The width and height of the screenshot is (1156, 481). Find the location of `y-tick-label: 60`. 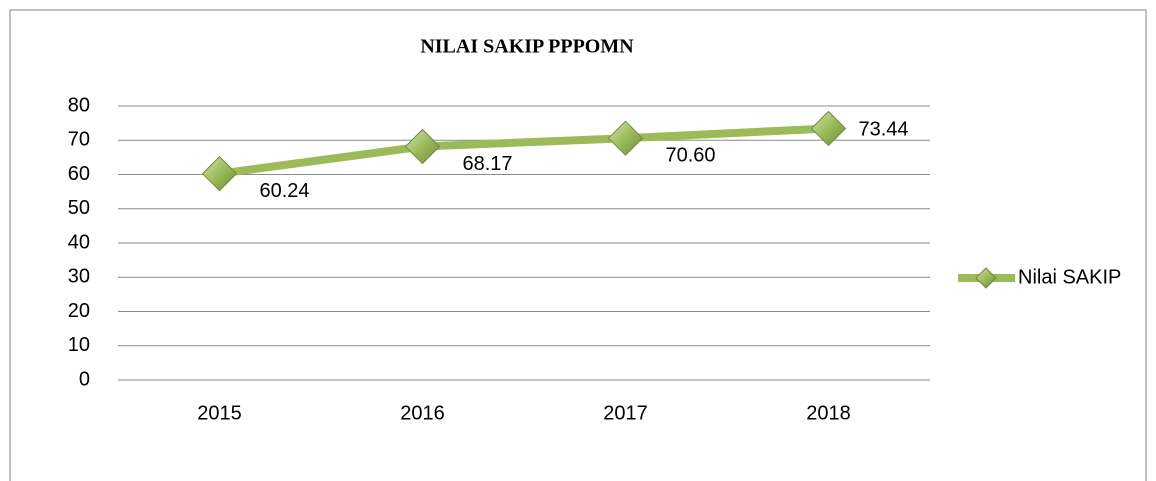

y-tick-label: 60 is located at coordinates (79, 174).